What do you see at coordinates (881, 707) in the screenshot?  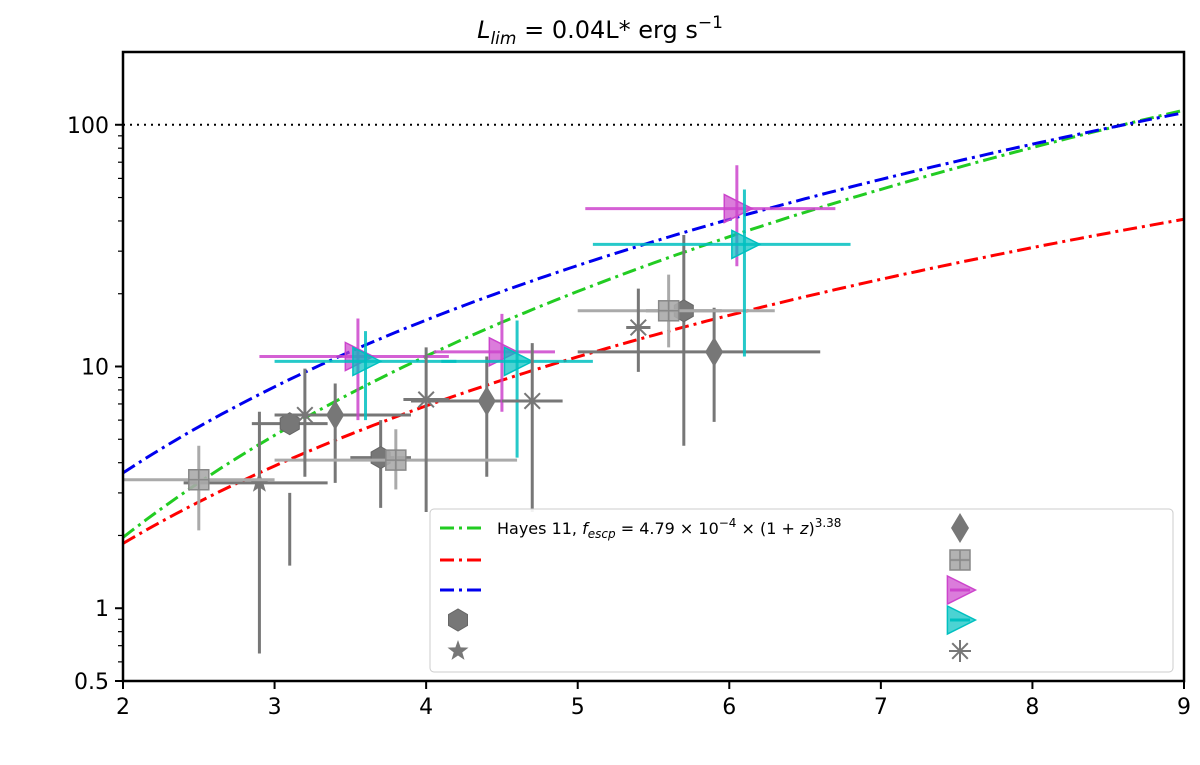 I see `xtick-label-5: 7` at bounding box center [881, 707].